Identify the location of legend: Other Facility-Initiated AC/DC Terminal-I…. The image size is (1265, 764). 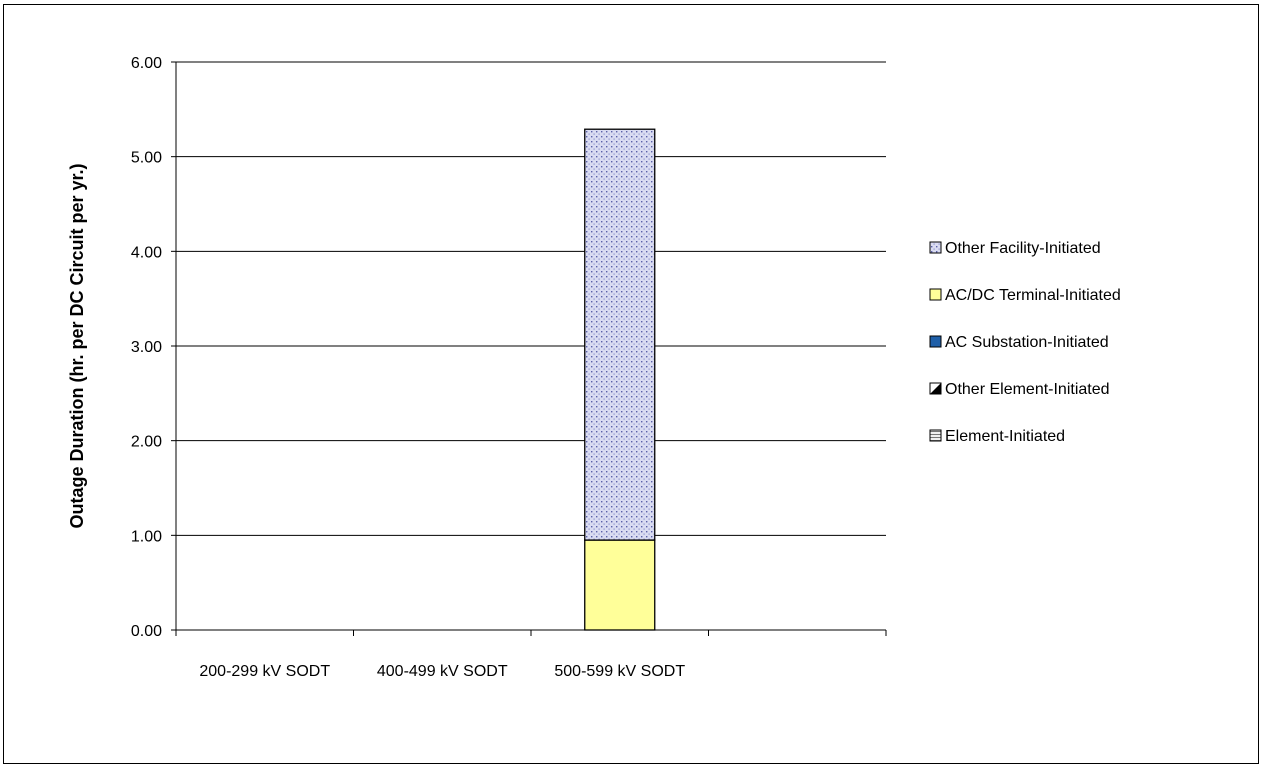
(1025, 342).